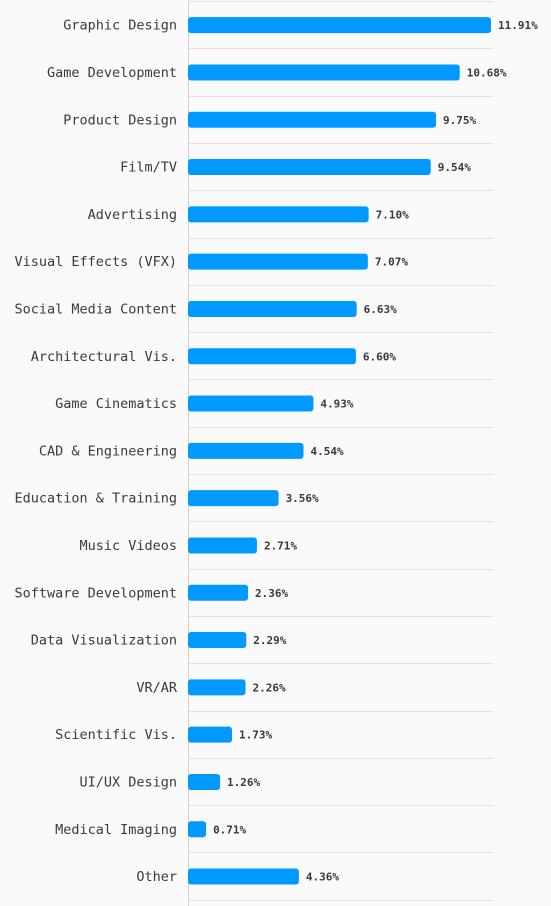 This screenshot has width=551, height=906. Describe the element at coordinates (280, 545) in the screenshot. I see `data-label: 2.71%` at that location.